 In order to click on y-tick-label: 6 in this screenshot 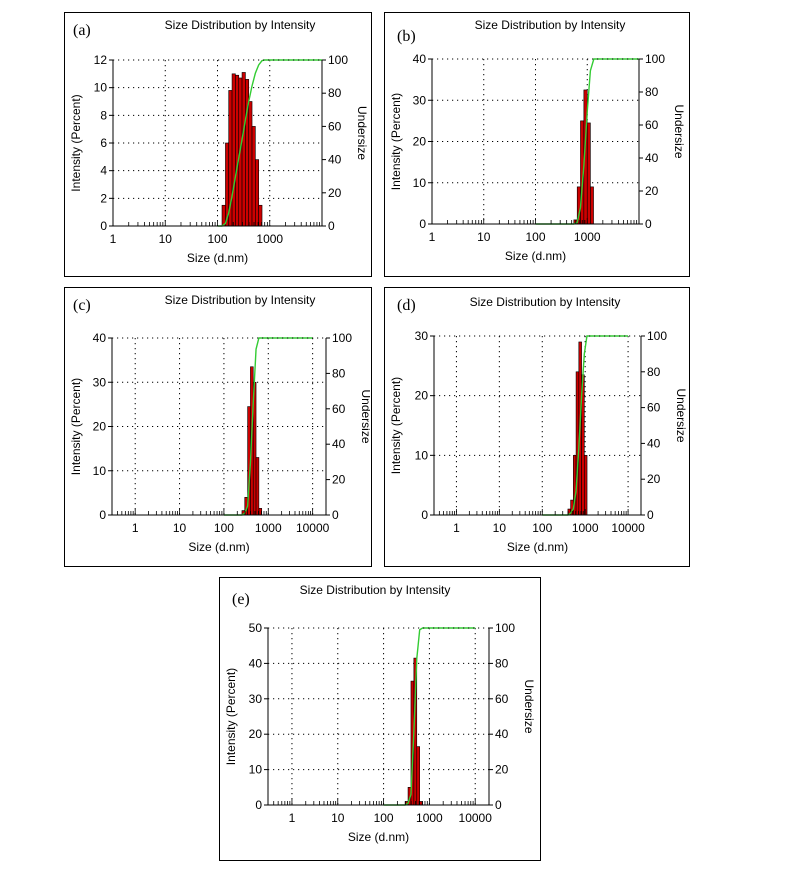, I will do `click(103, 143)`.